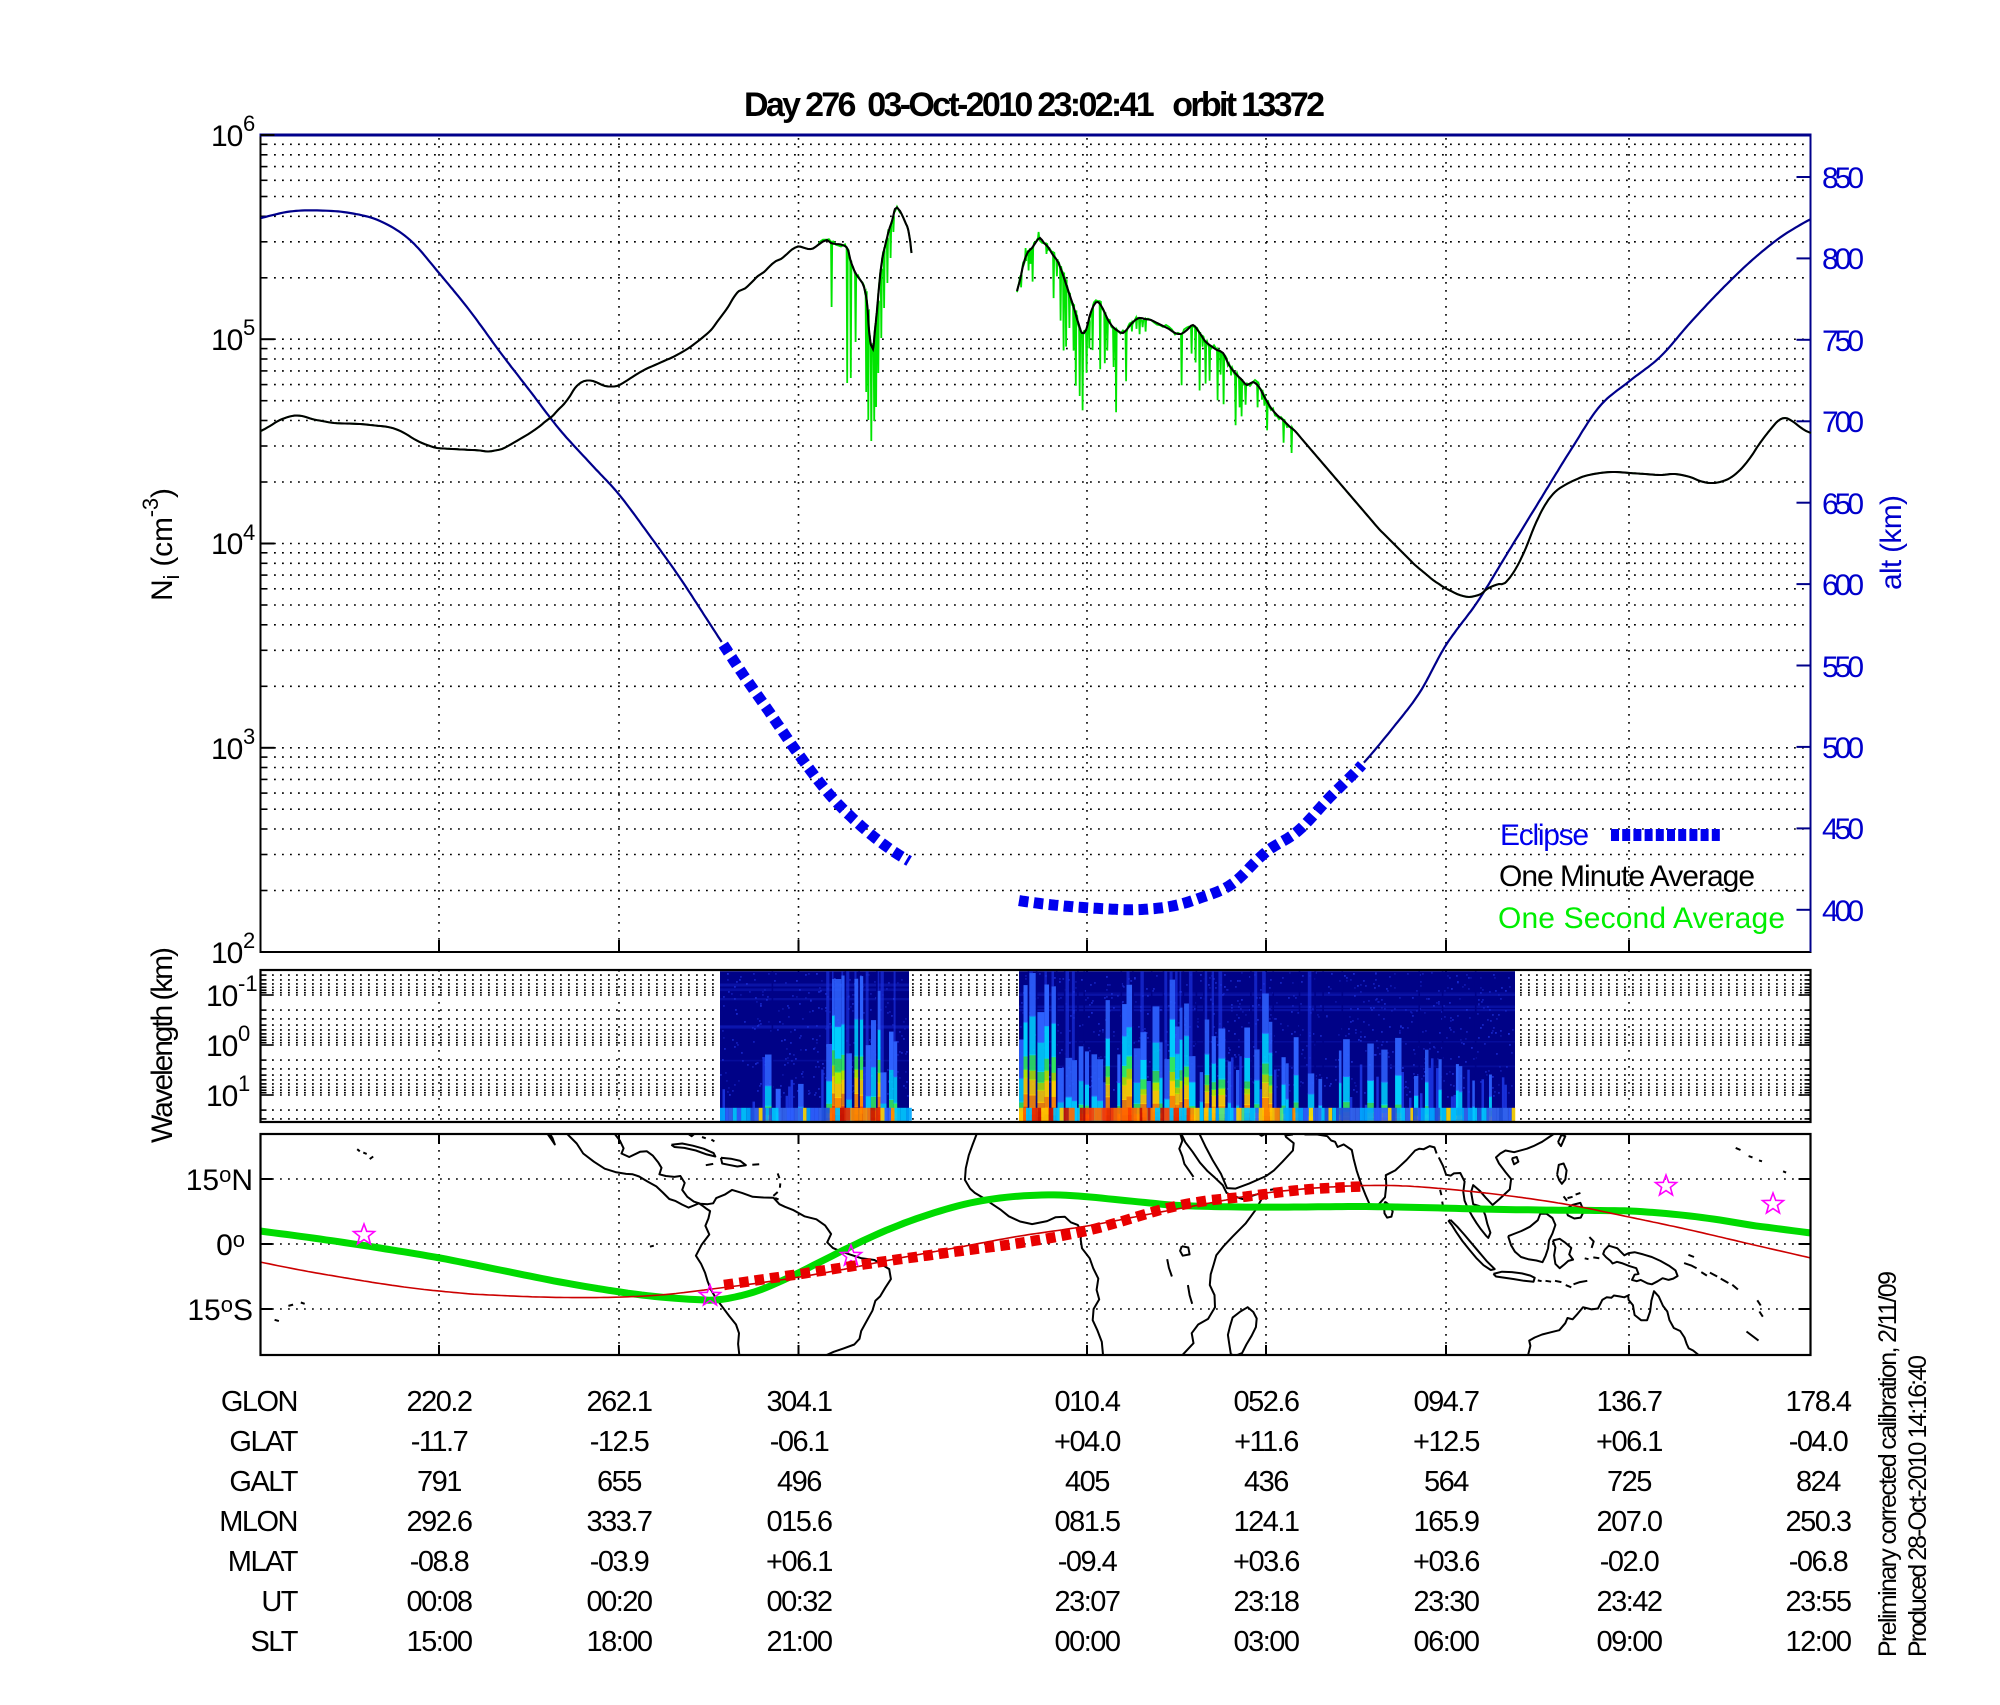  I want to click on svg-text: 010.4, so click(1087, 1402).